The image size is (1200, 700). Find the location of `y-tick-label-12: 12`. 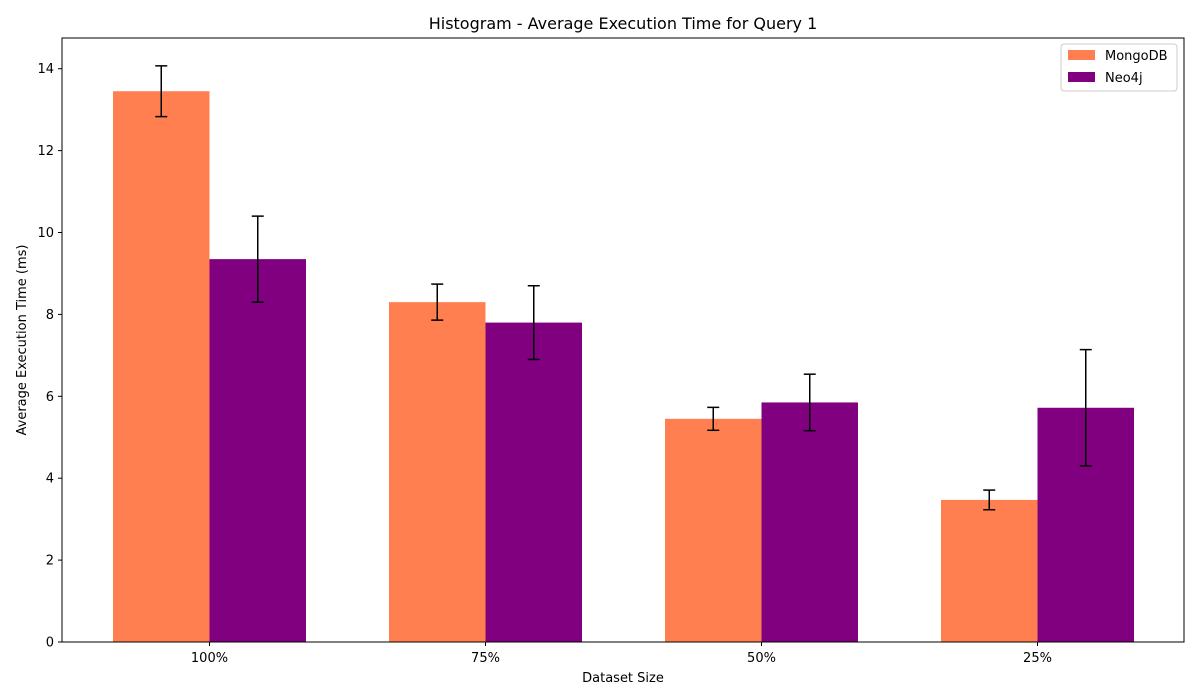

y-tick-label-12: 12 is located at coordinates (45, 151).